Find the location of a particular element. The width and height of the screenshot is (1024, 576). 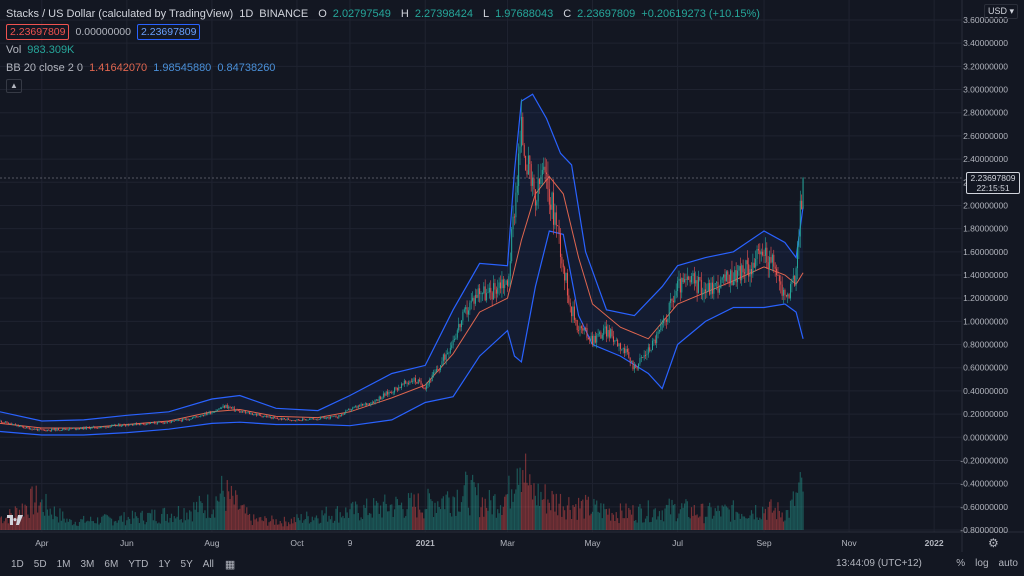

percent-scale-toggle: % is located at coordinates (961, 563).